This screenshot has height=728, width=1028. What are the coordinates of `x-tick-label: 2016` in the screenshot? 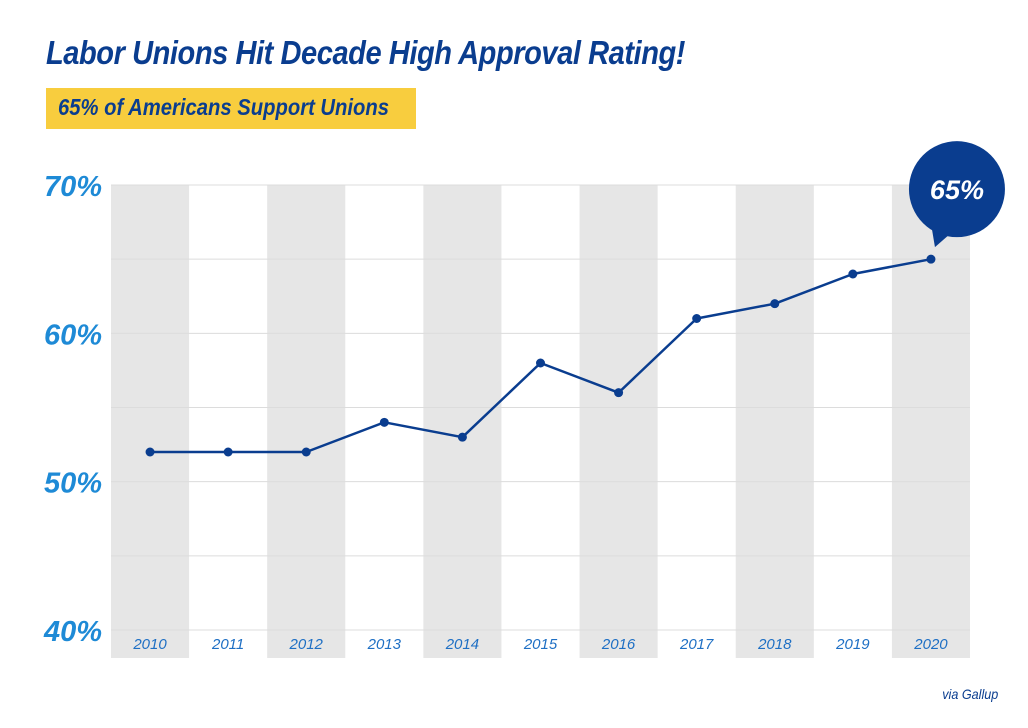 It's located at (618, 644).